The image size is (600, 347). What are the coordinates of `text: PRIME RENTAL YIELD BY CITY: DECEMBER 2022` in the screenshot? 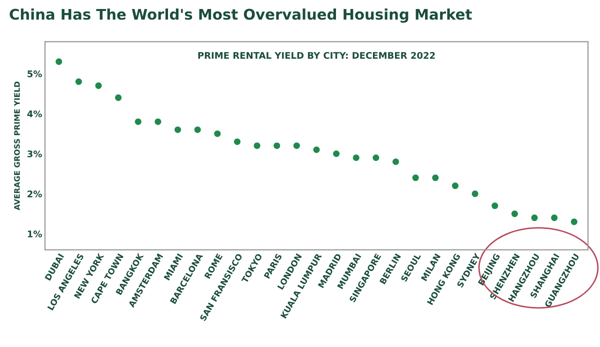 It's located at (316, 55).